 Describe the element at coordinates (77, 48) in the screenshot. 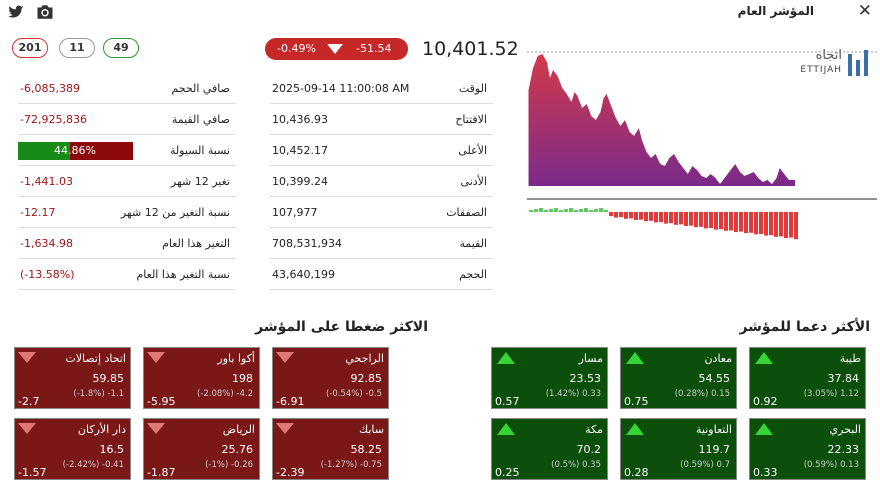

I see `unchanged-count-badge: 11` at that location.